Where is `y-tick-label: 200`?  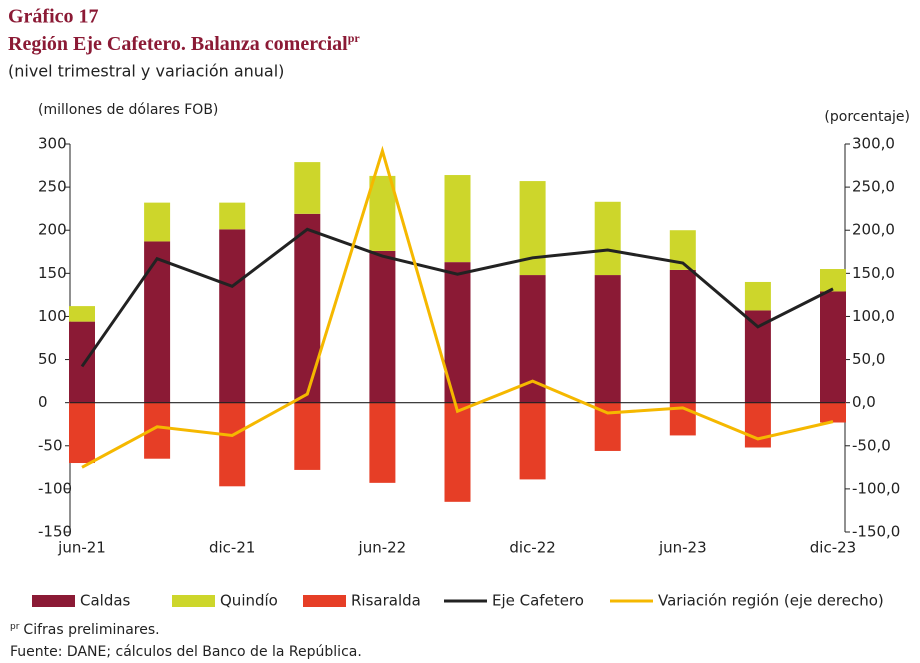 y-tick-label: 200 is located at coordinates (52, 230).